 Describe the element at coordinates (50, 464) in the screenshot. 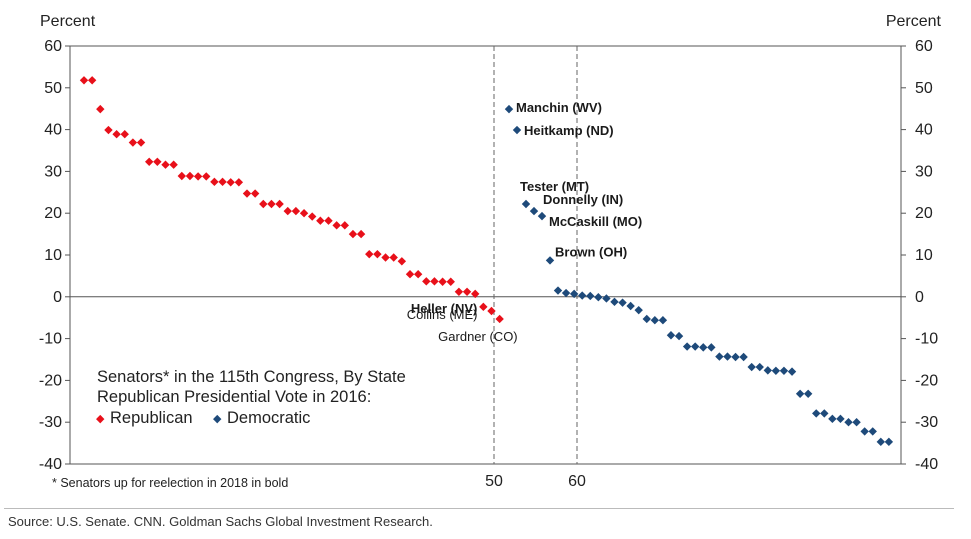

I see `left-tick-label: -40` at that location.